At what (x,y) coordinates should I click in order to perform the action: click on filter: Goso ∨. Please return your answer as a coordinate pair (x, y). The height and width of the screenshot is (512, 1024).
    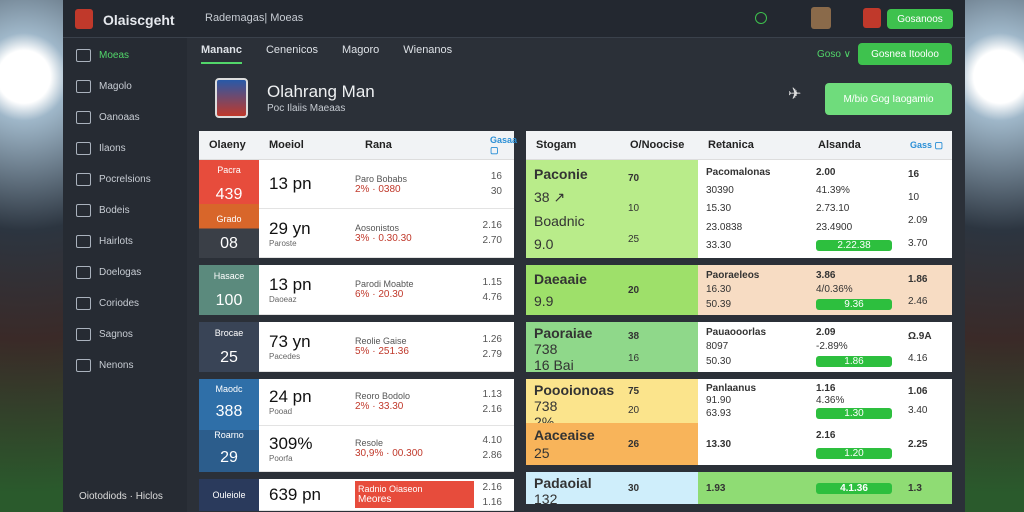
    Looking at the image, I should click on (834, 54).